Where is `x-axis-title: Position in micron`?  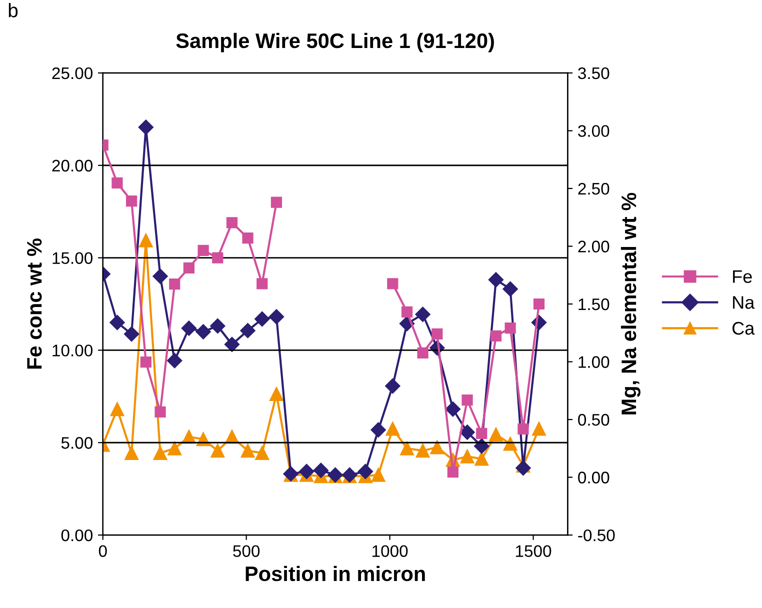
x-axis-title: Position in micron is located at coordinates (335, 574).